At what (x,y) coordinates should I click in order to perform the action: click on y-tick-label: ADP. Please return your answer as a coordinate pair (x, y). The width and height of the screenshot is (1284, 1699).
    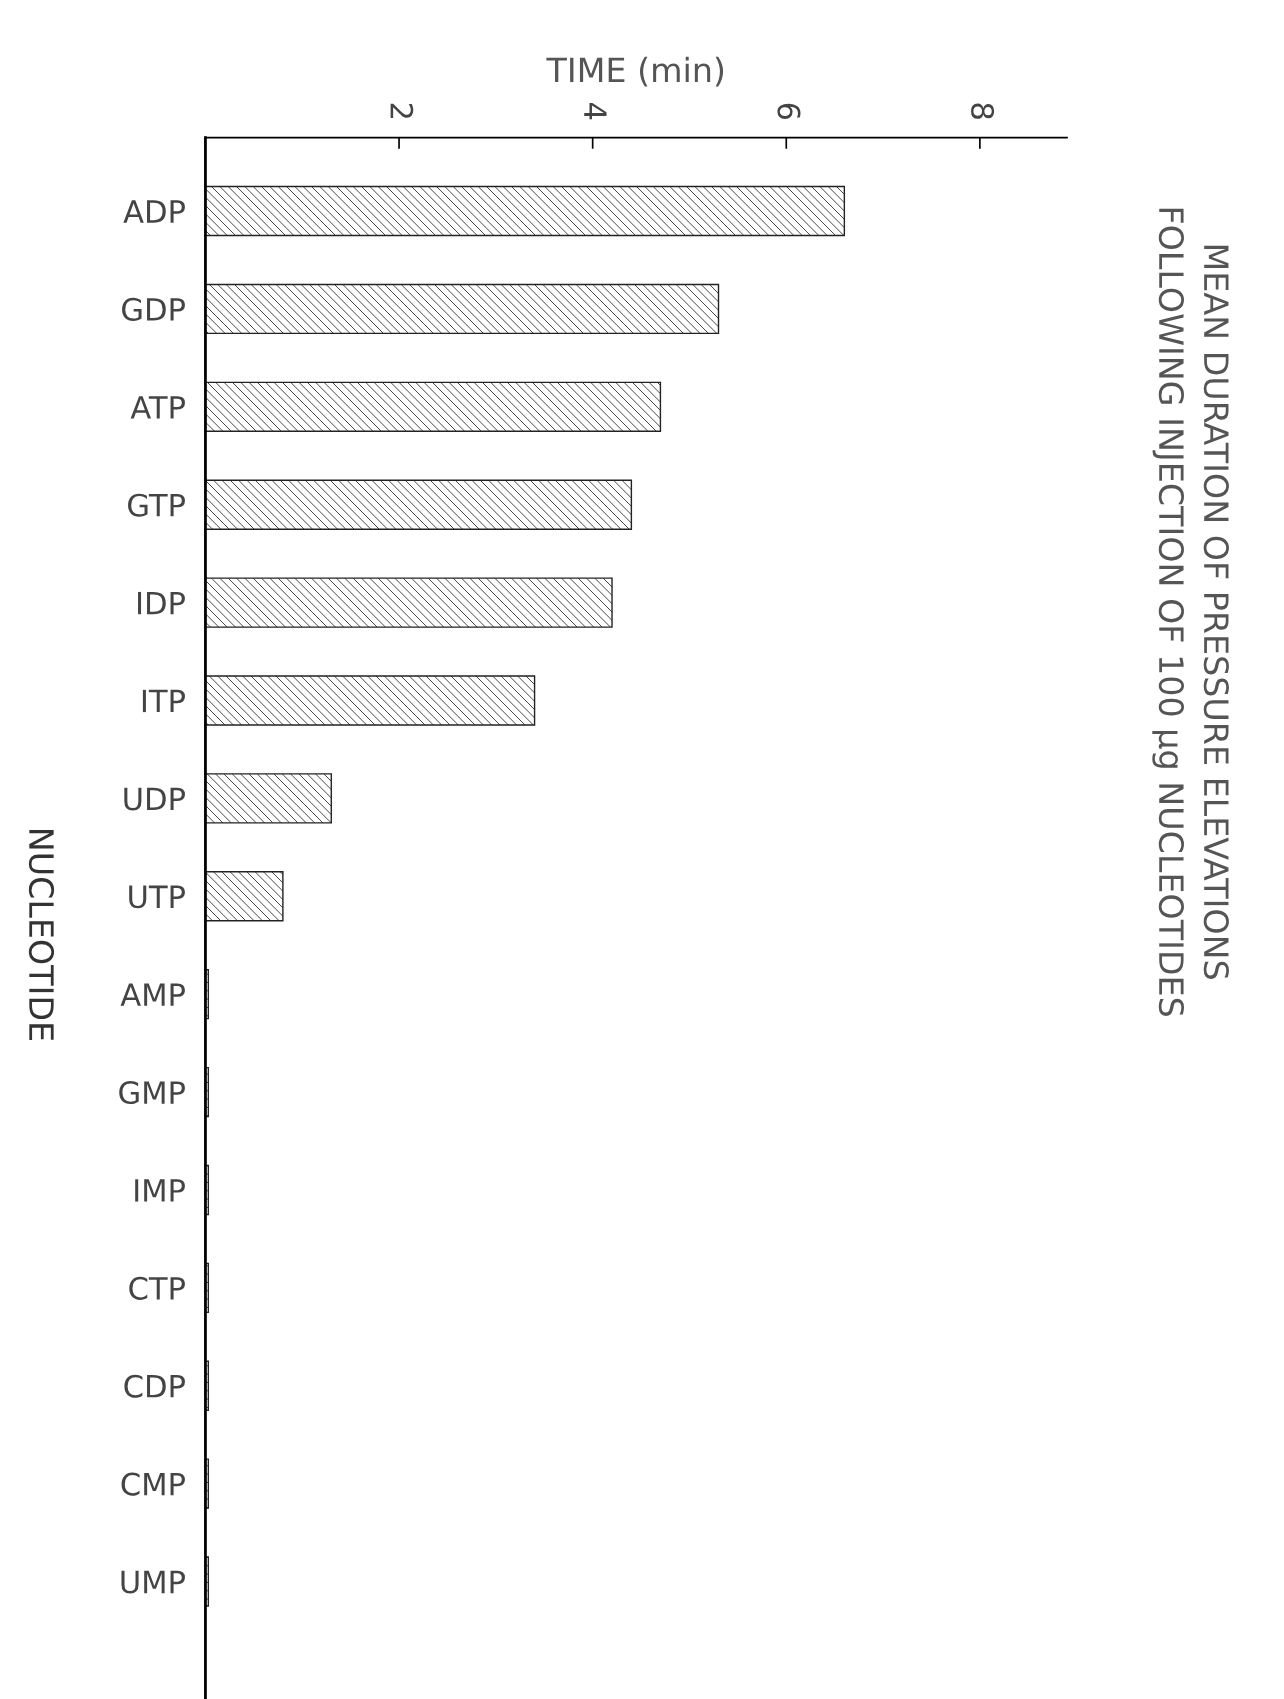
    Looking at the image, I should click on (154, 211).